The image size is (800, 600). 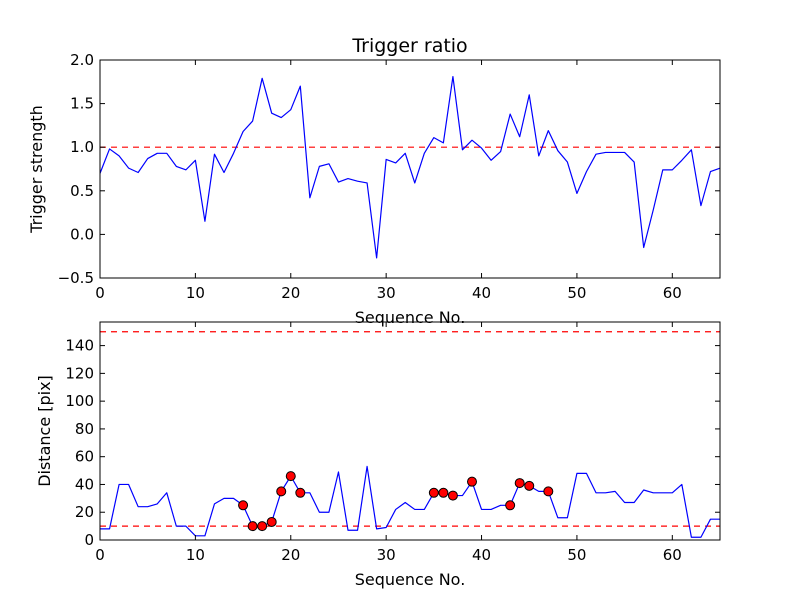 I want to click on bottom-x-tick-label: 0, so click(x=100, y=555).